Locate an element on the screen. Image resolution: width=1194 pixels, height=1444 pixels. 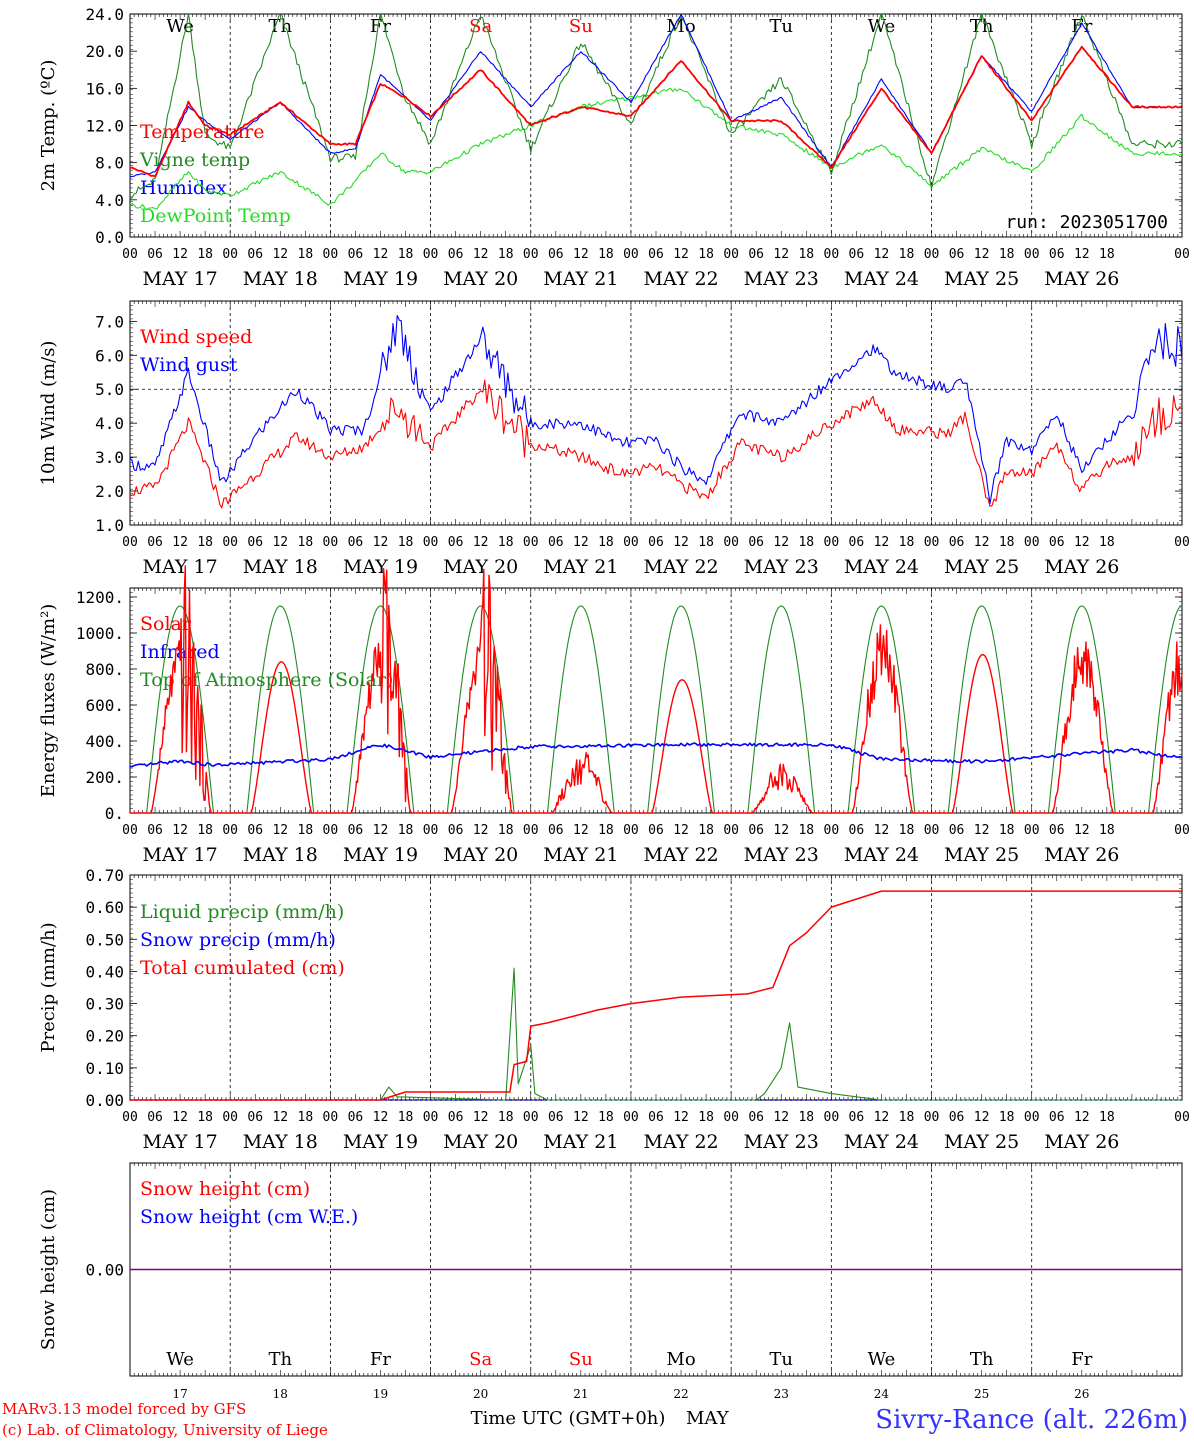
series-line-dewpoint-temp is located at coordinates (656, 149).